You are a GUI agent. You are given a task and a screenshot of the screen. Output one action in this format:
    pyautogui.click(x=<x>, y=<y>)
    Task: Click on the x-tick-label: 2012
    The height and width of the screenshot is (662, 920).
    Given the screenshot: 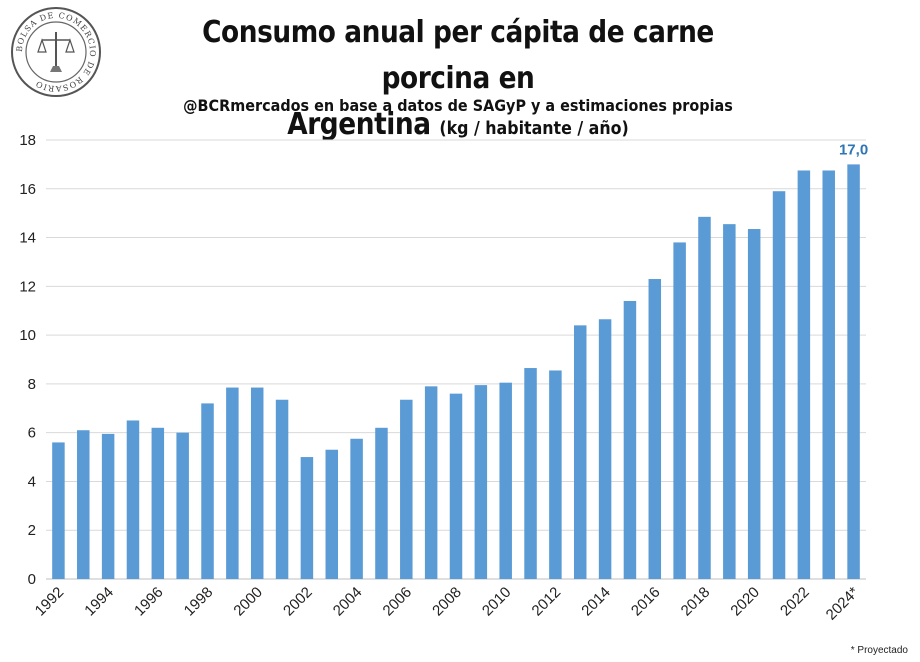 What is the action you would take?
    pyautogui.click(x=547, y=602)
    